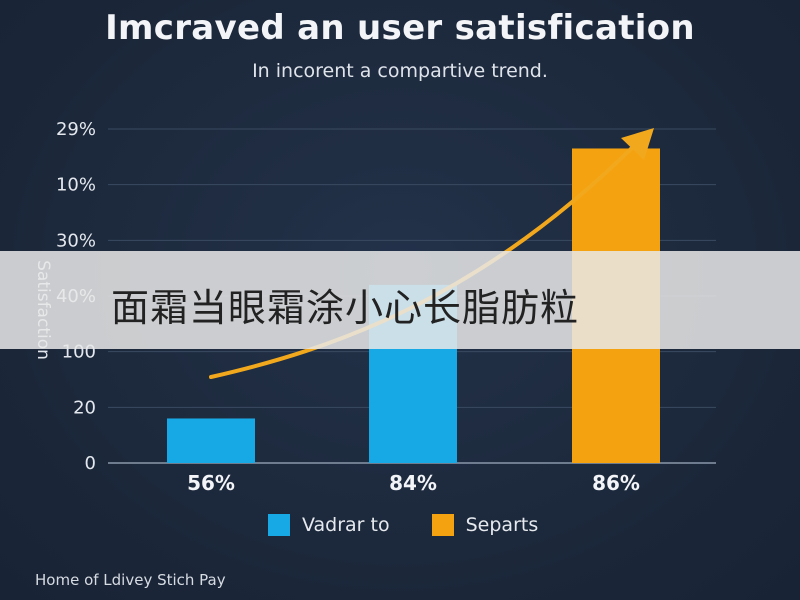  What do you see at coordinates (442, 525) in the screenshot?
I see `legend-swatch-orange` at bounding box center [442, 525].